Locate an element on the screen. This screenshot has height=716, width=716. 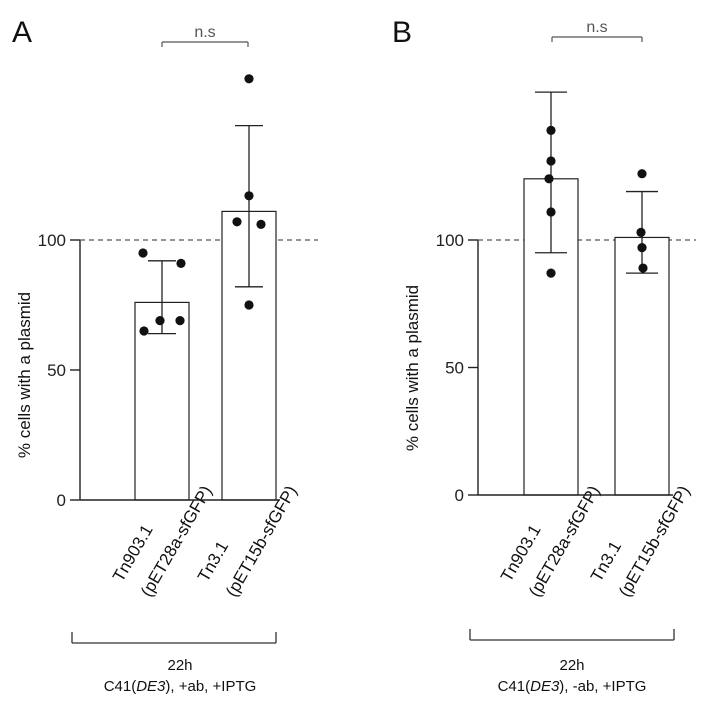
panel-b-y-tick-label-50: 50 is located at coordinates (454, 368).